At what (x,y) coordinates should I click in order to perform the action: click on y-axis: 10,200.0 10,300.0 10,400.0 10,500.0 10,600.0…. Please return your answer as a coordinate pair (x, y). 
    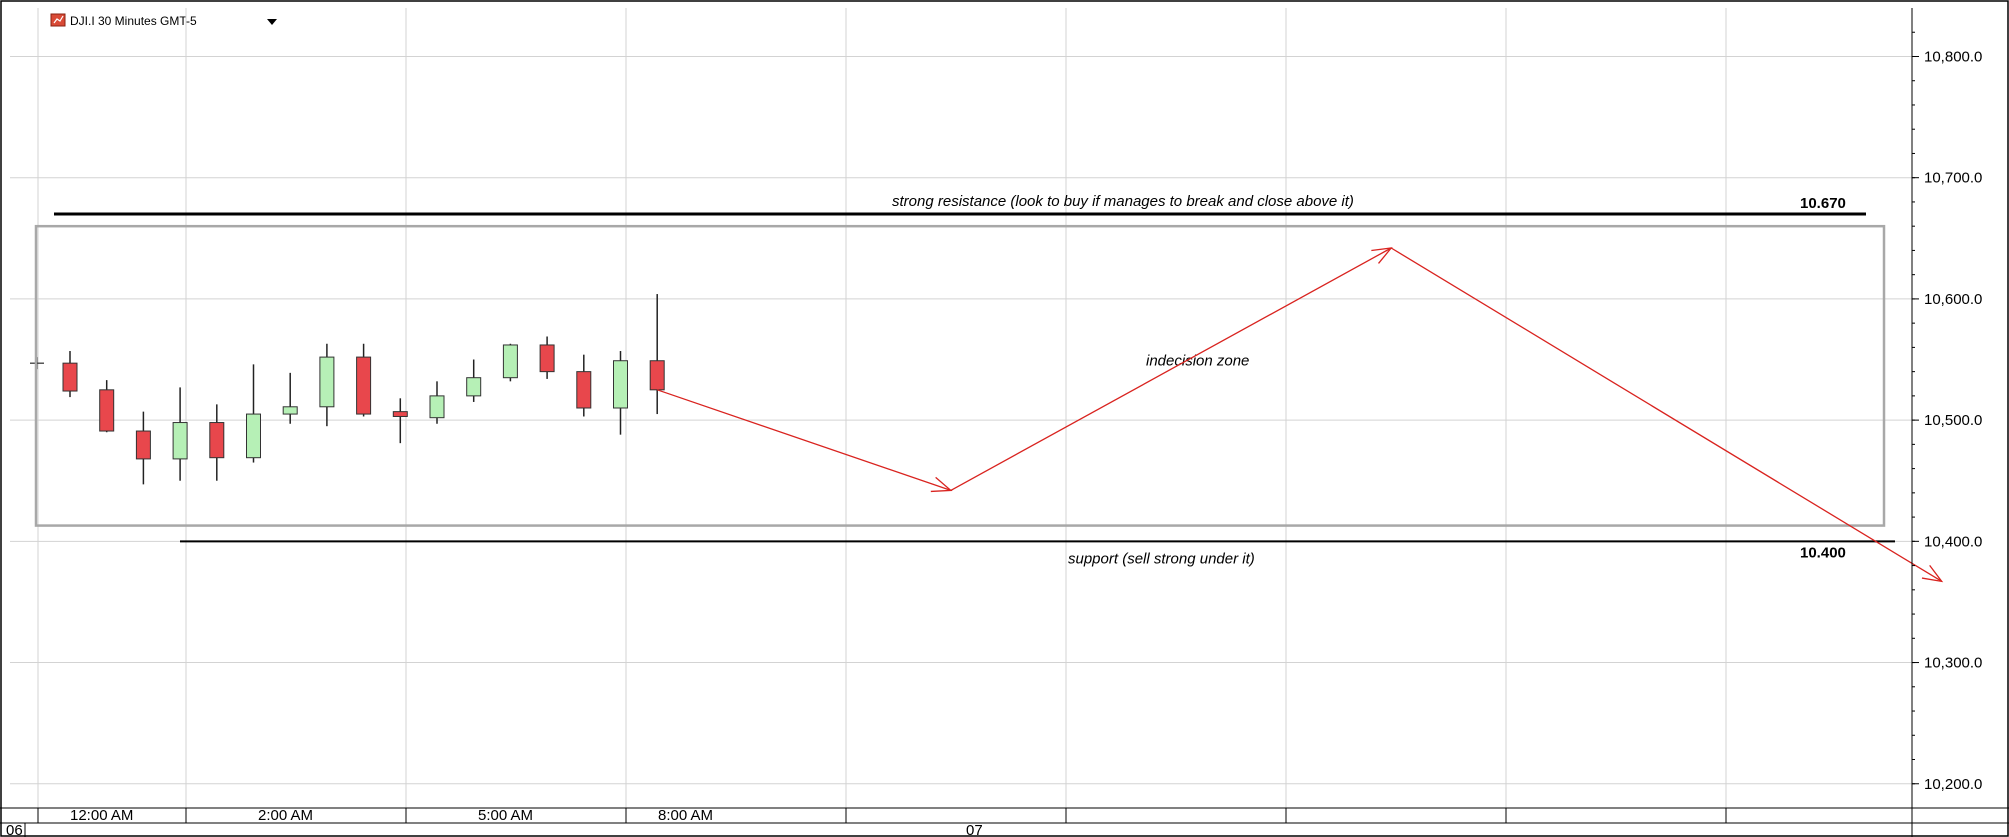
    Looking at the image, I should click on (1946, 408).